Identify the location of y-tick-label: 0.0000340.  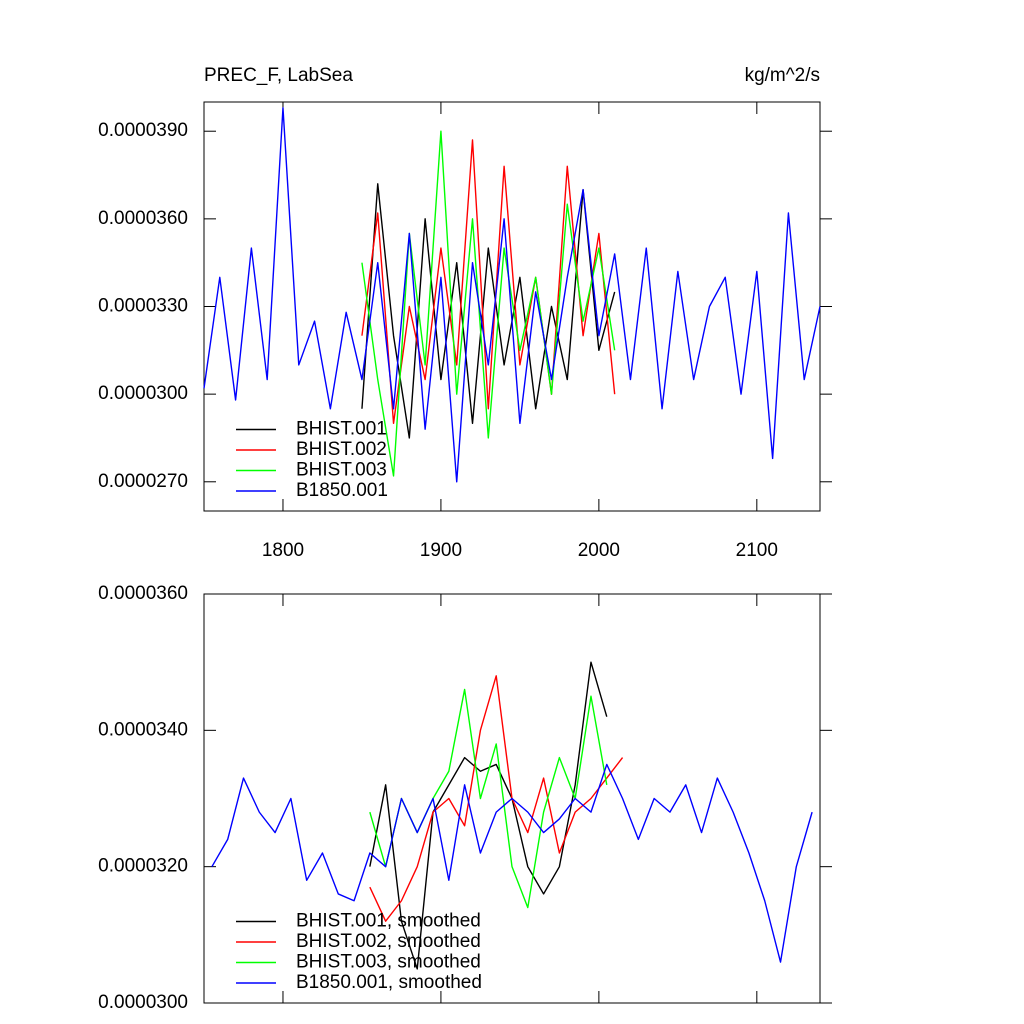
(143, 729).